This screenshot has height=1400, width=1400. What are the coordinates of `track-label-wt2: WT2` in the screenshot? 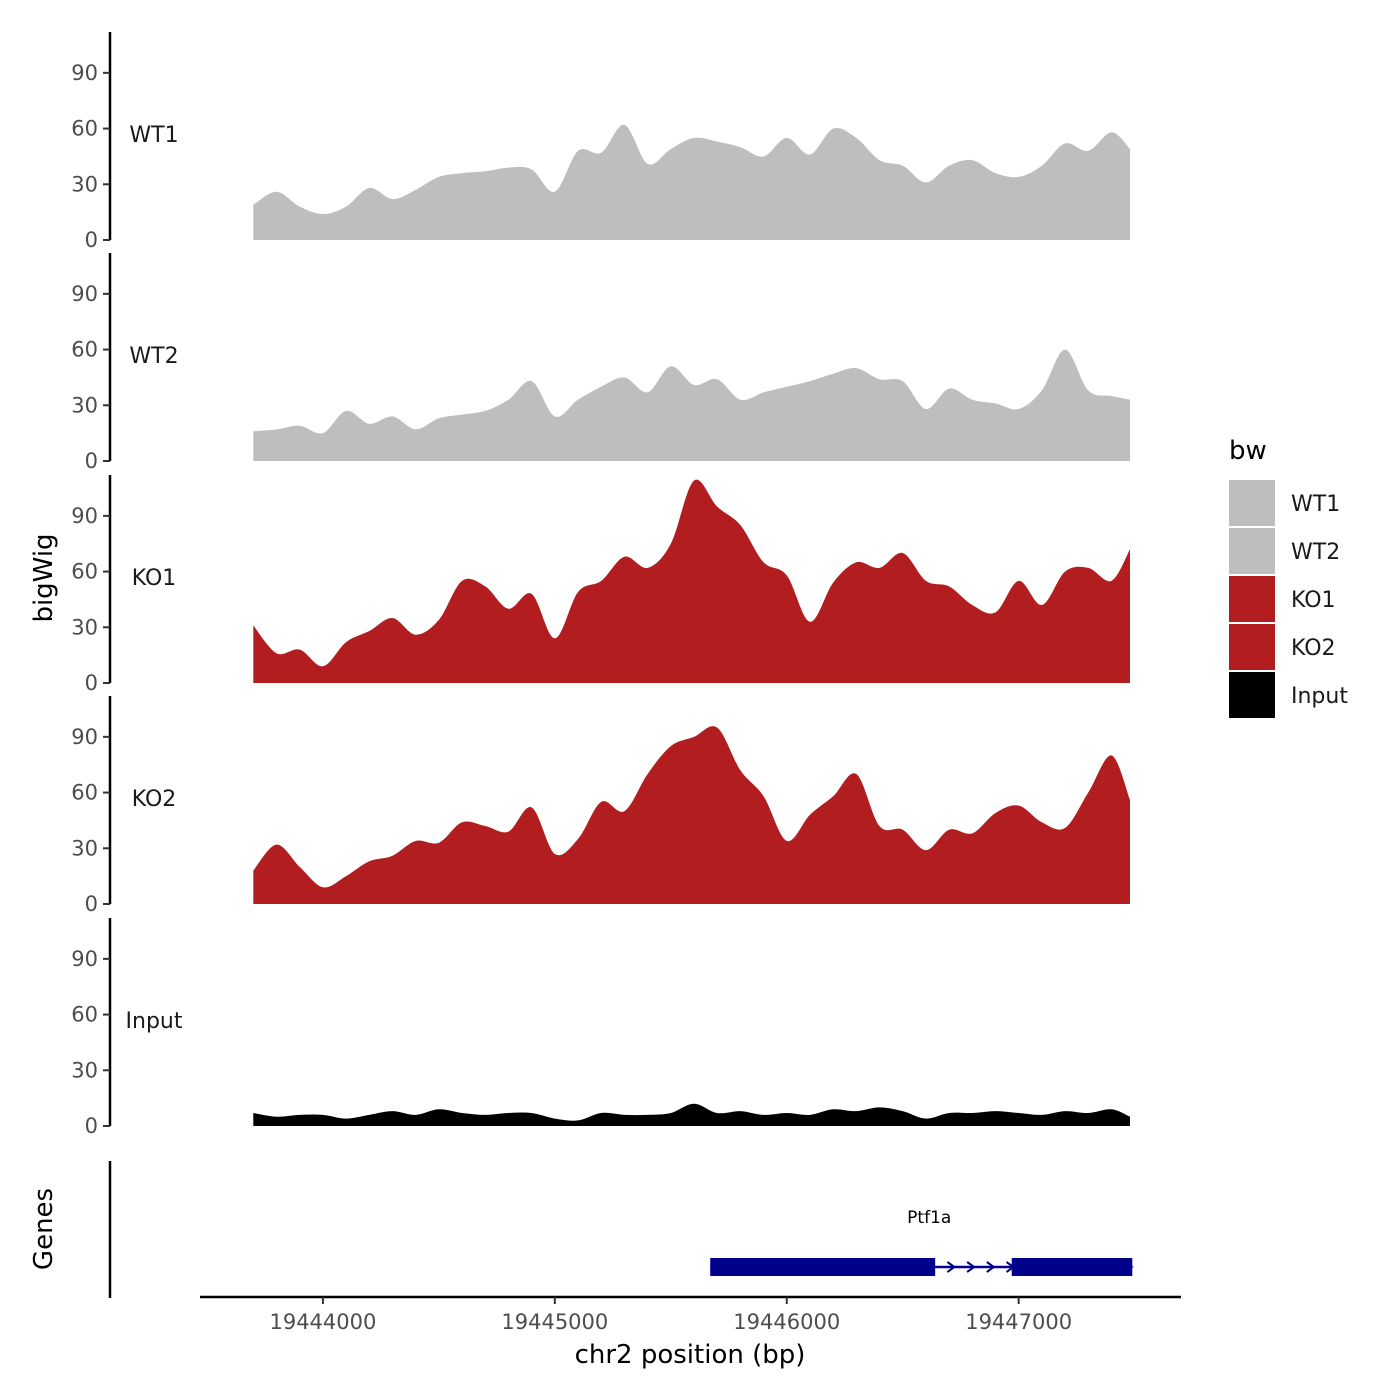 It's located at (153, 356).